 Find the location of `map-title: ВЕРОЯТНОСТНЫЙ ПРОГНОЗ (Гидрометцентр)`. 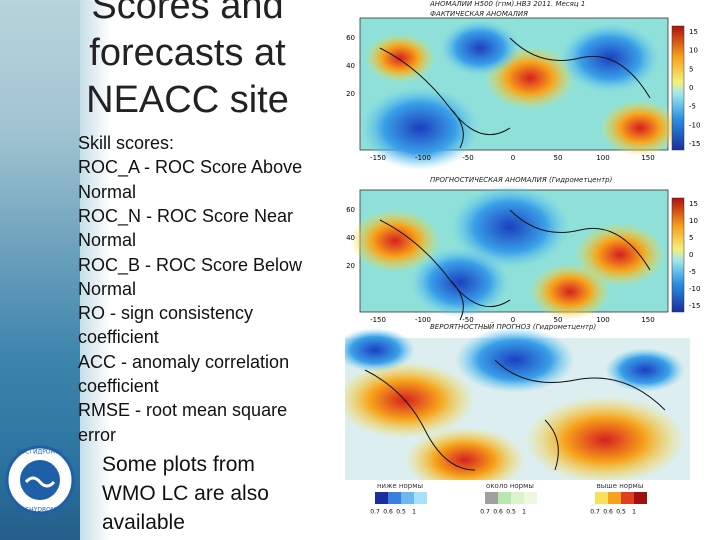

map-title: ВЕРОЯТНОСТНЫЙ ПРОГНОЗ (Гидрометцентр) is located at coordinates (513, 326).